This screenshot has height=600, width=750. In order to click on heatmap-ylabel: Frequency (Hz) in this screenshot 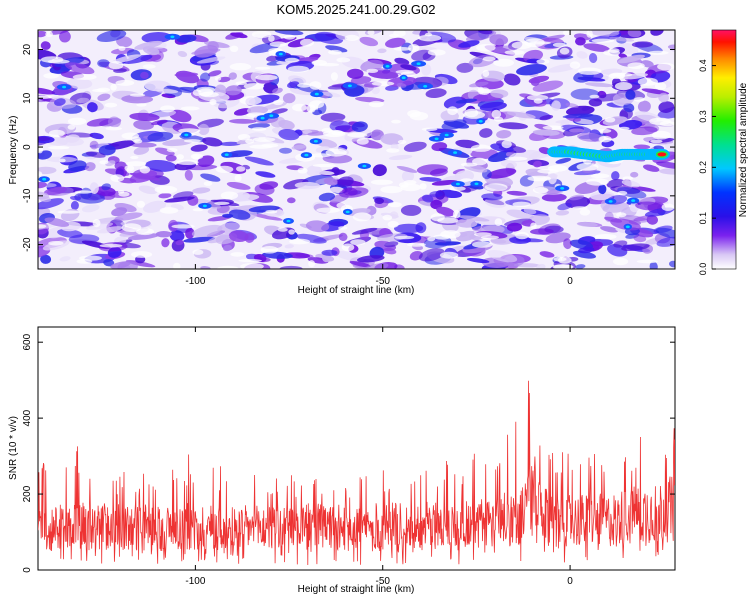, I will do `click(13, 150)`.